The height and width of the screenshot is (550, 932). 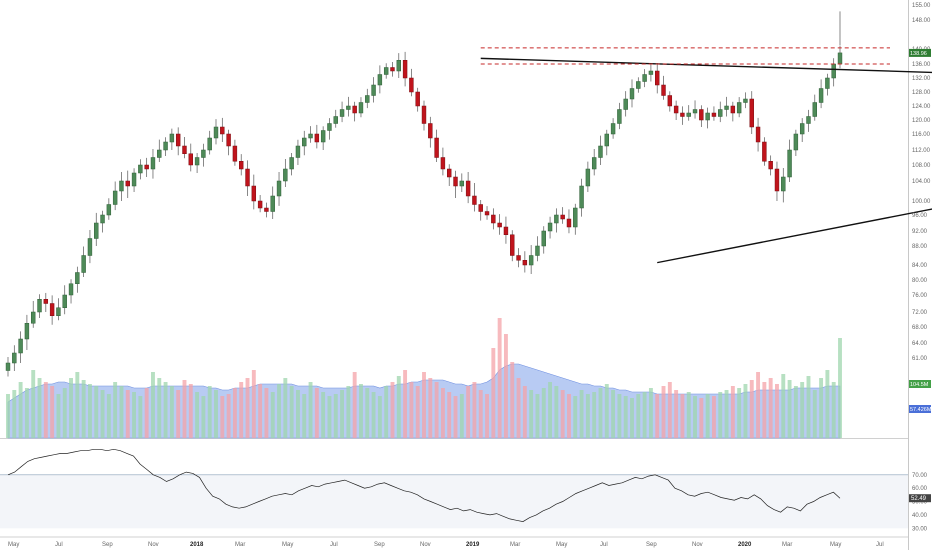 What do you see at coordinates (379, 545) in the screenshot?
I see `time-tick-label: Sep` at bounding box center [379, 545].